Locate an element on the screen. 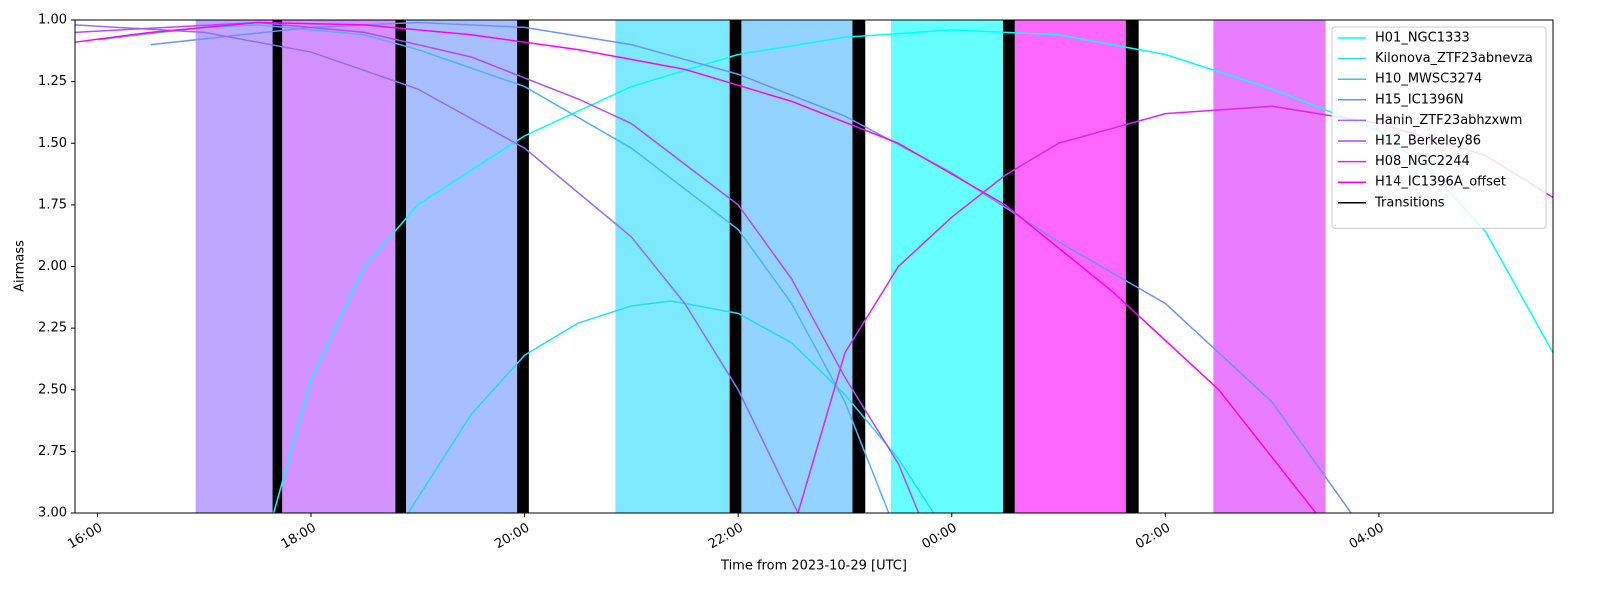 The width and height of the screenshot is (1600, 600). x-tick-label: 04:00 is located at coordinates (1367, 537).